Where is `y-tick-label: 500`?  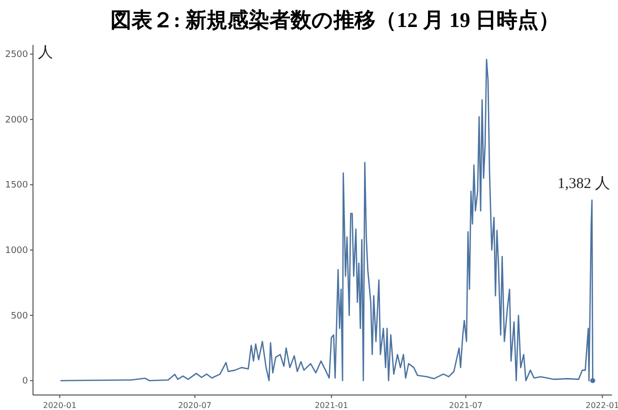 y-tick-label: 500 is located at coordinates (19, 316).